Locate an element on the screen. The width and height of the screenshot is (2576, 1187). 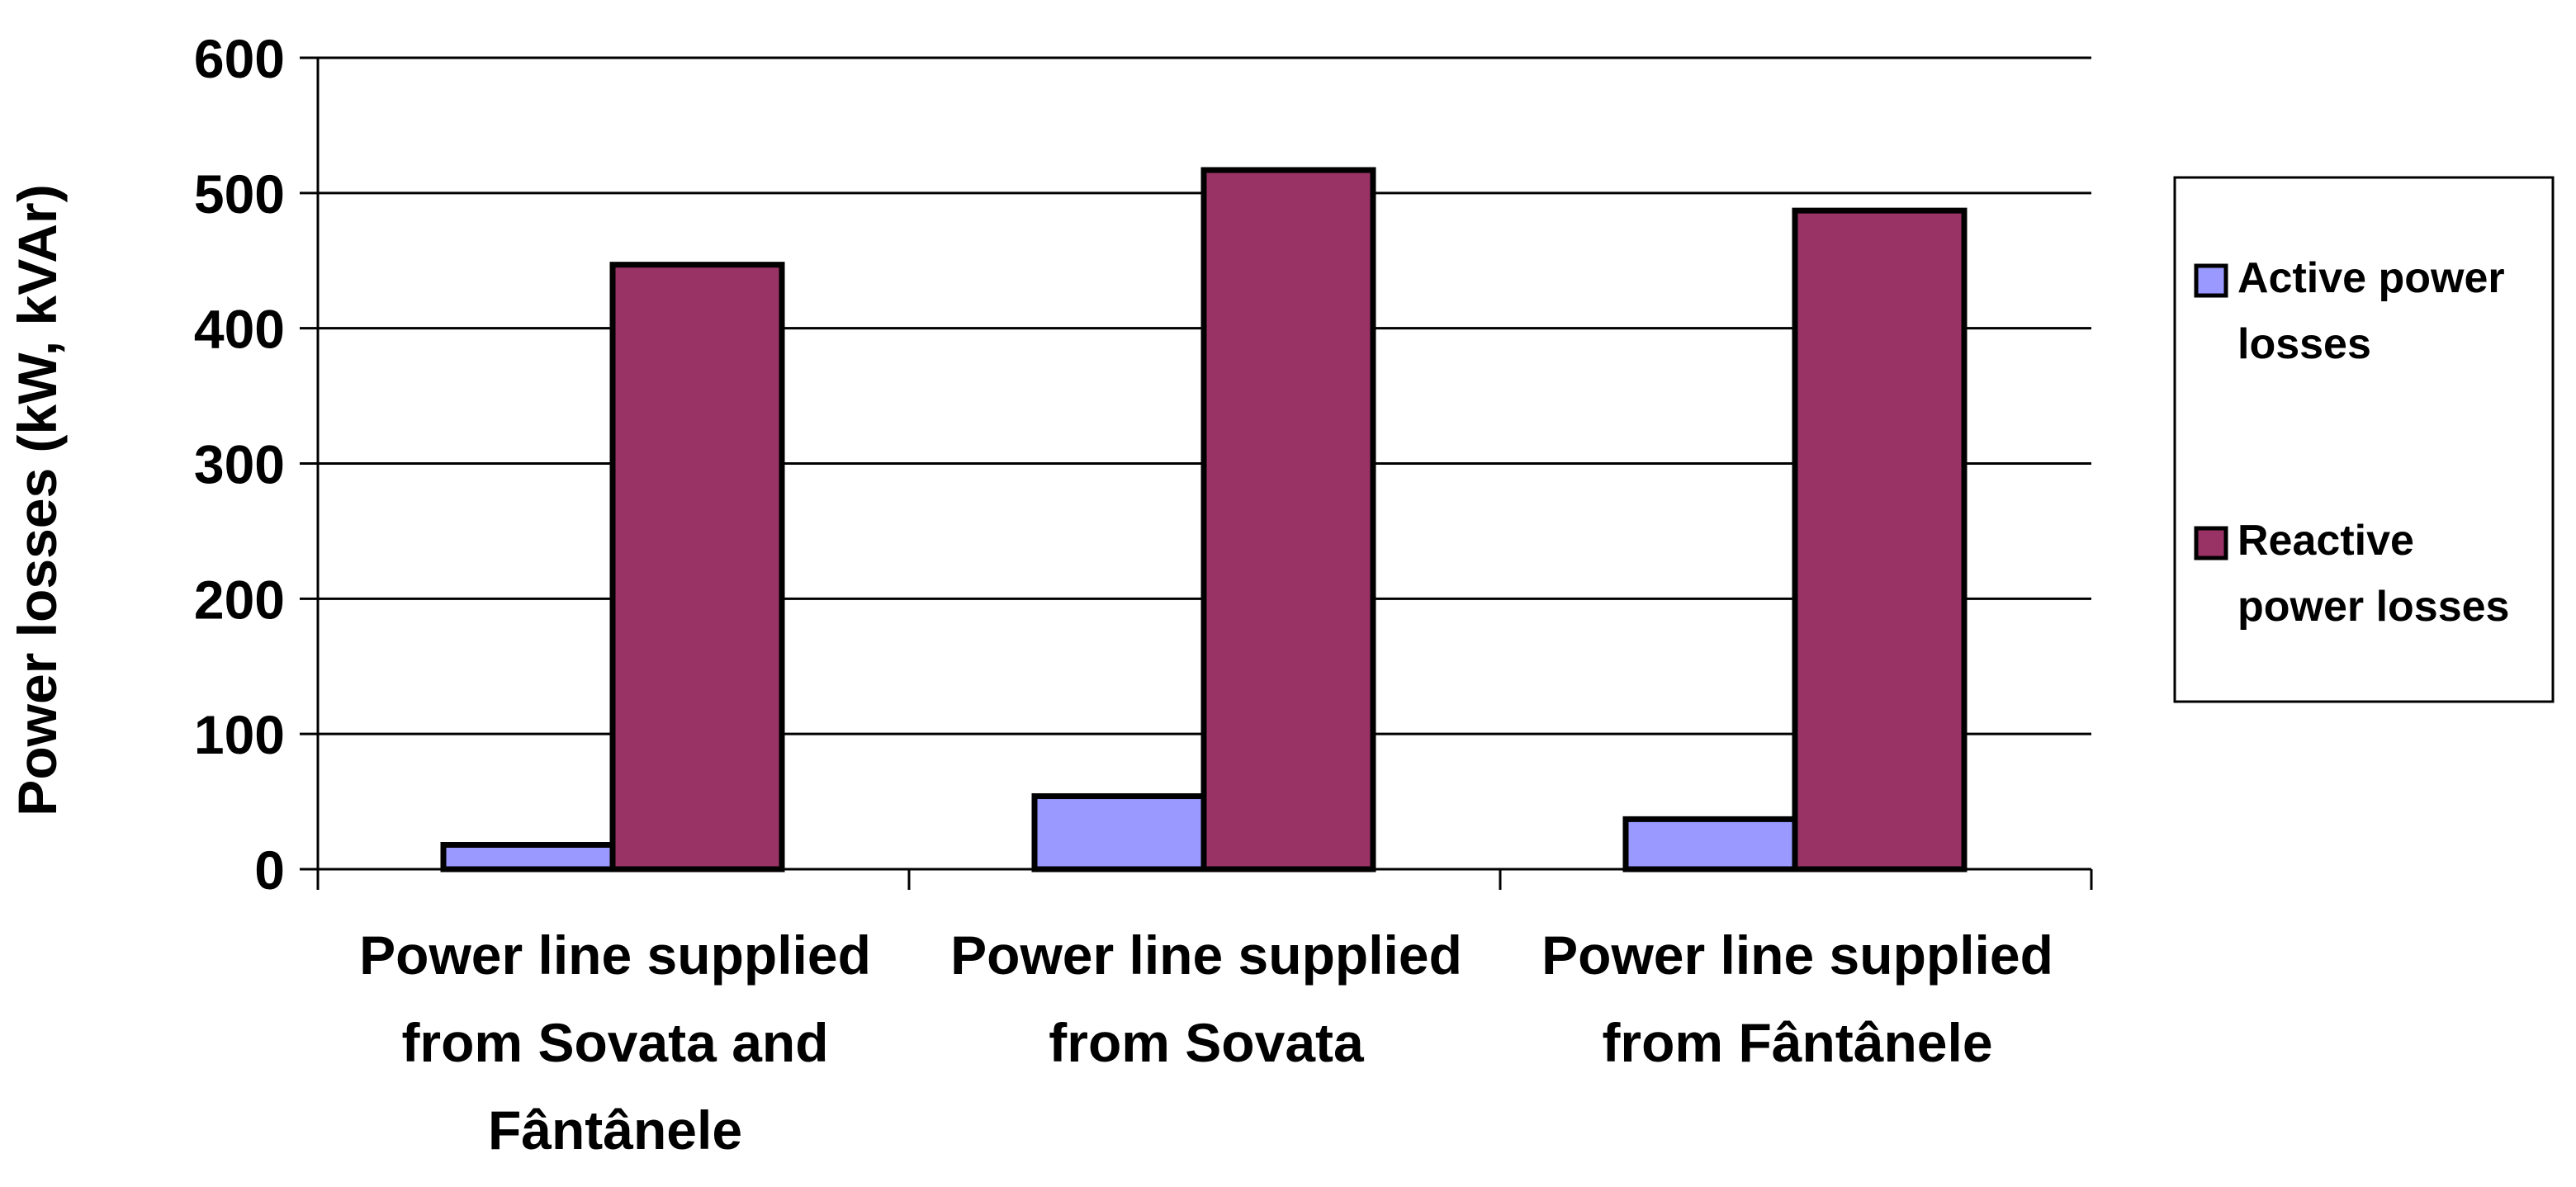
x-tick-label-line: from Sovata is located at coordinates (1207, 1042).